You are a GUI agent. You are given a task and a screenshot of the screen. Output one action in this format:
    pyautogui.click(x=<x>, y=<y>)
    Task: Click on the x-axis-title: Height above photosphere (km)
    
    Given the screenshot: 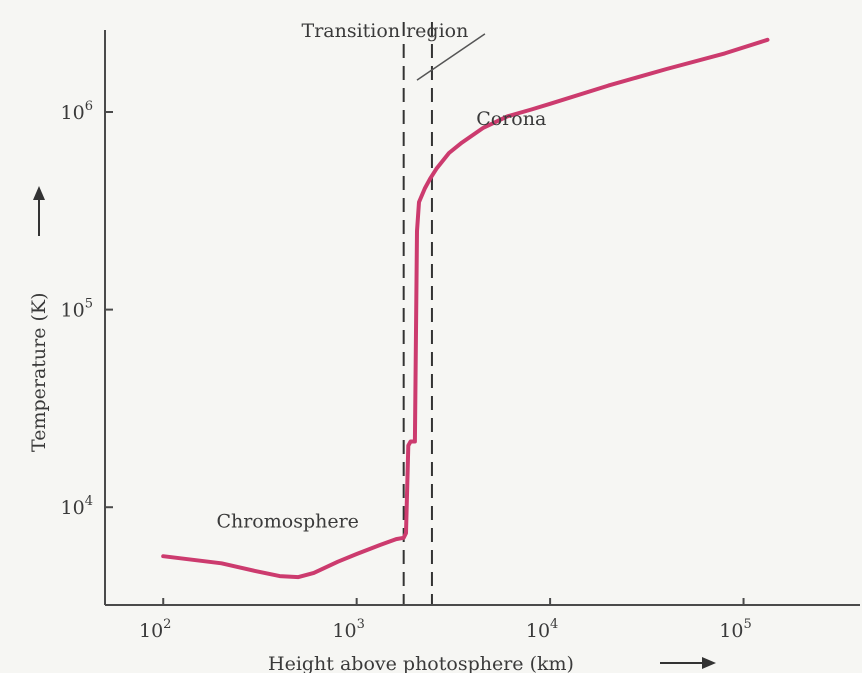 What is the action you would take?
    pyautogui.click(x=492, y=663)
    